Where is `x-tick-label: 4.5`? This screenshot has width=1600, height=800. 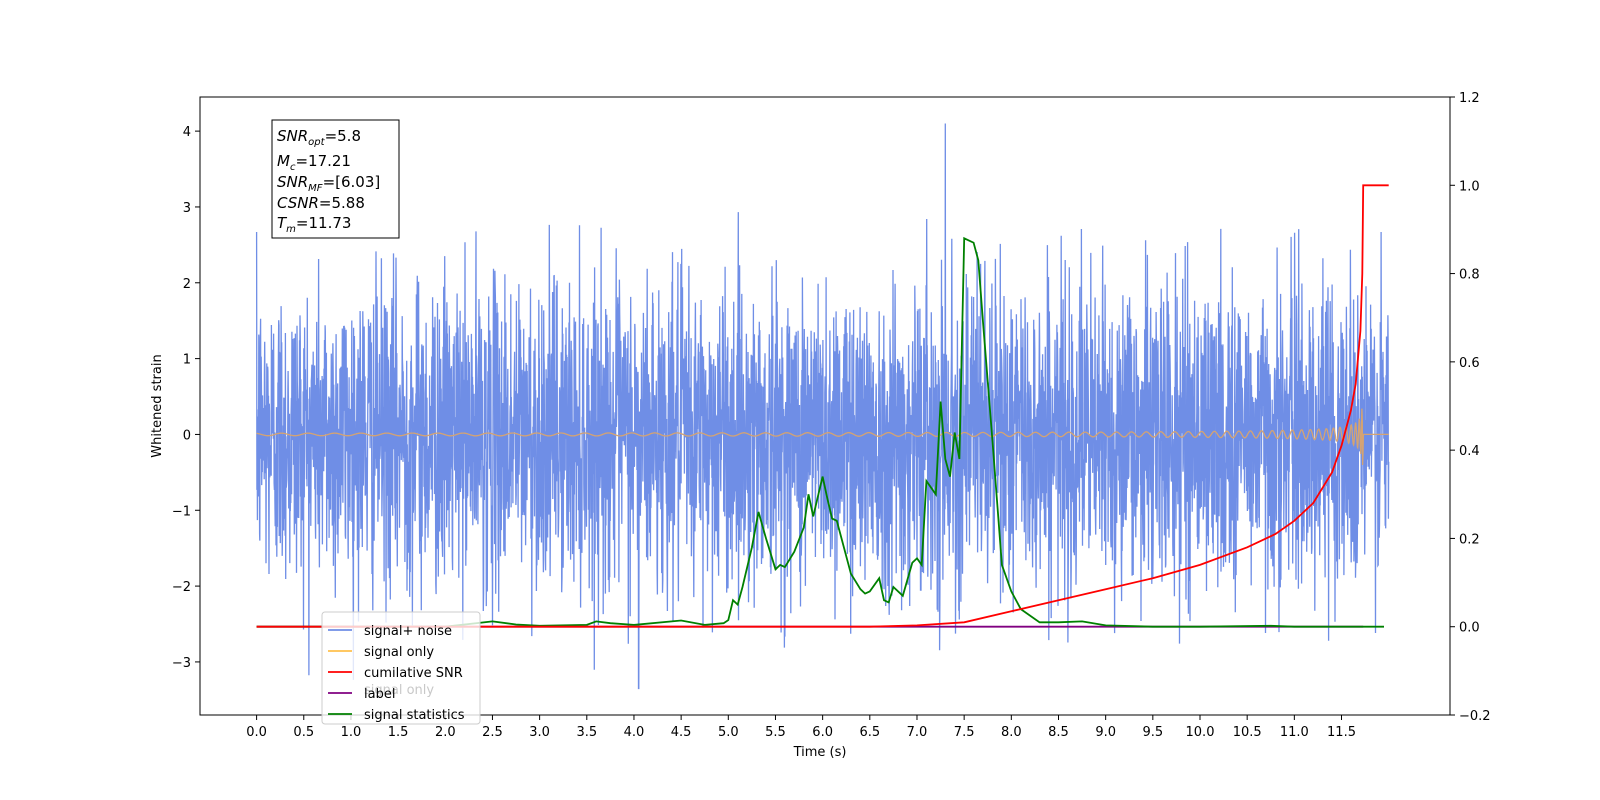 x-tick-label: 4.5 is located at coordinates (681, 732).